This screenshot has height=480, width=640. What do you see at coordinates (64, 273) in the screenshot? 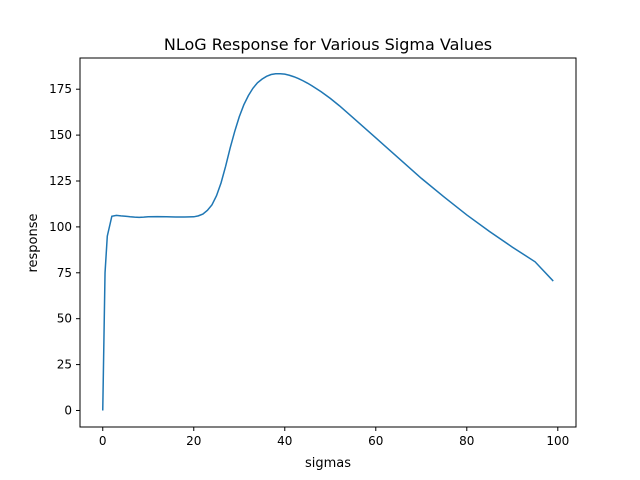
I see `y-tick-label: 75` at bounding box center [64, 273].